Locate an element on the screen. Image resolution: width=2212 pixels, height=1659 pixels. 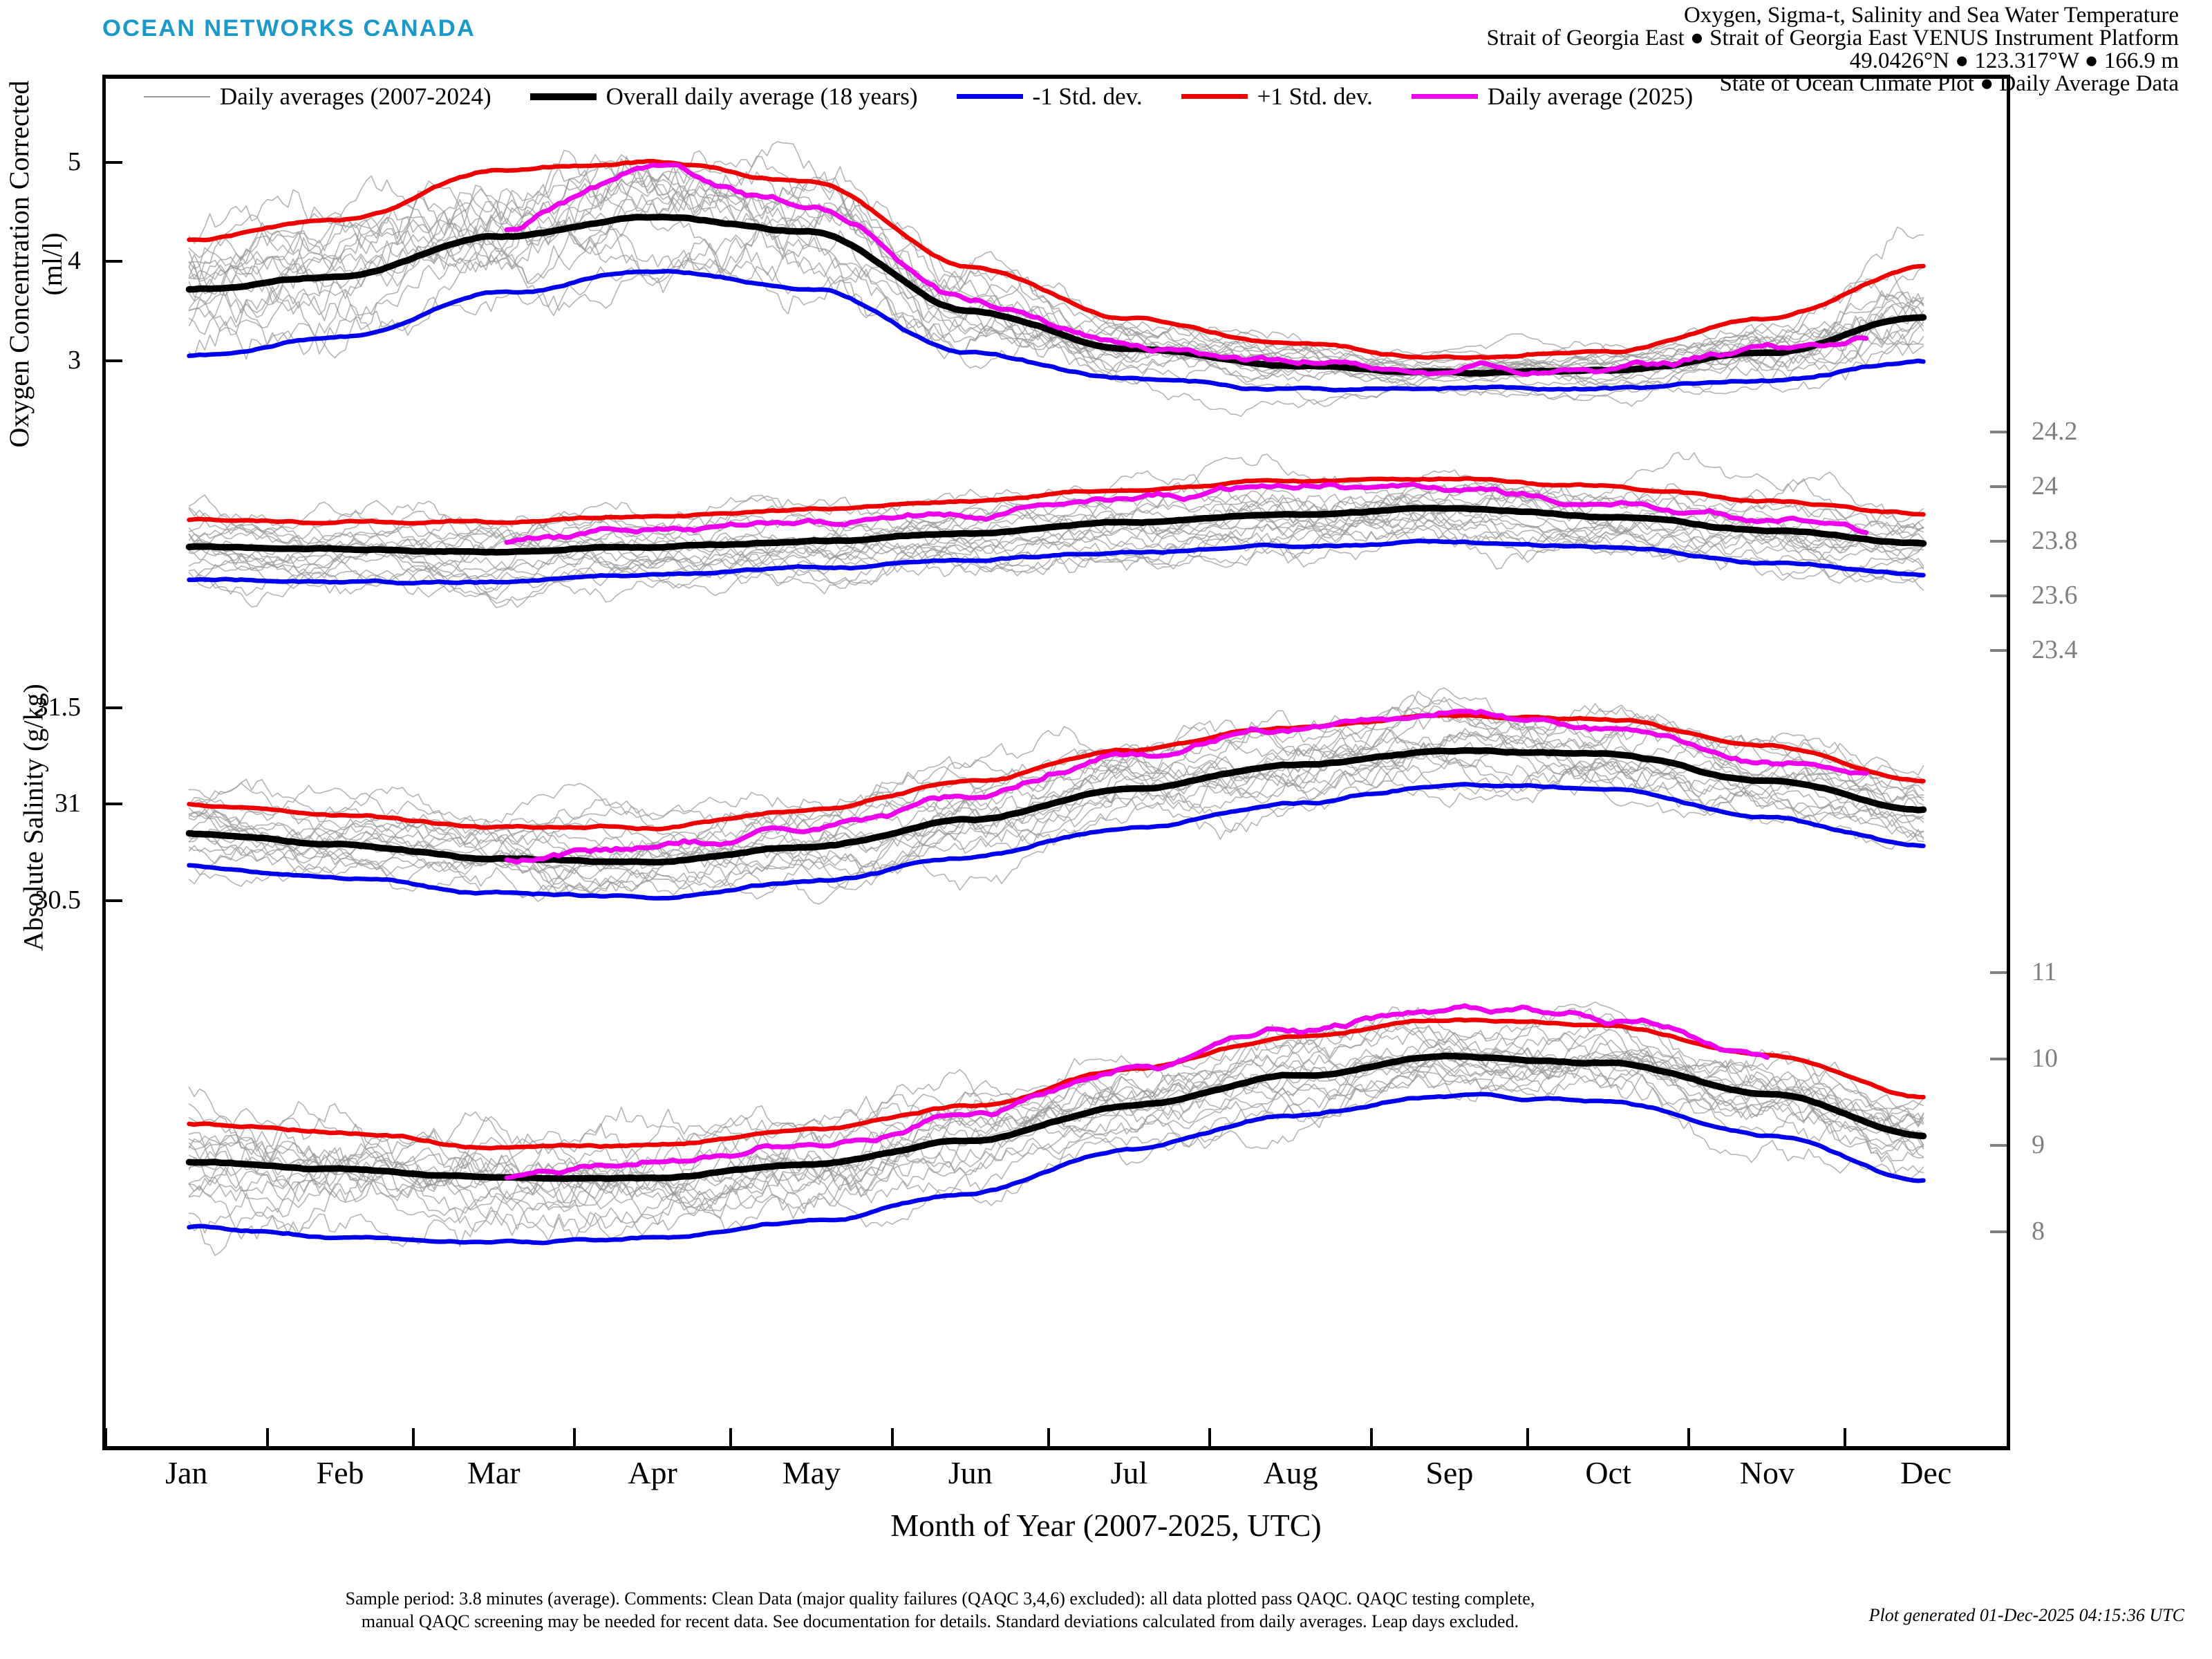
y-axis-title-oxygen: Oxygen Concentration Corrected (ml/l) is located at coordinates (35, 264).